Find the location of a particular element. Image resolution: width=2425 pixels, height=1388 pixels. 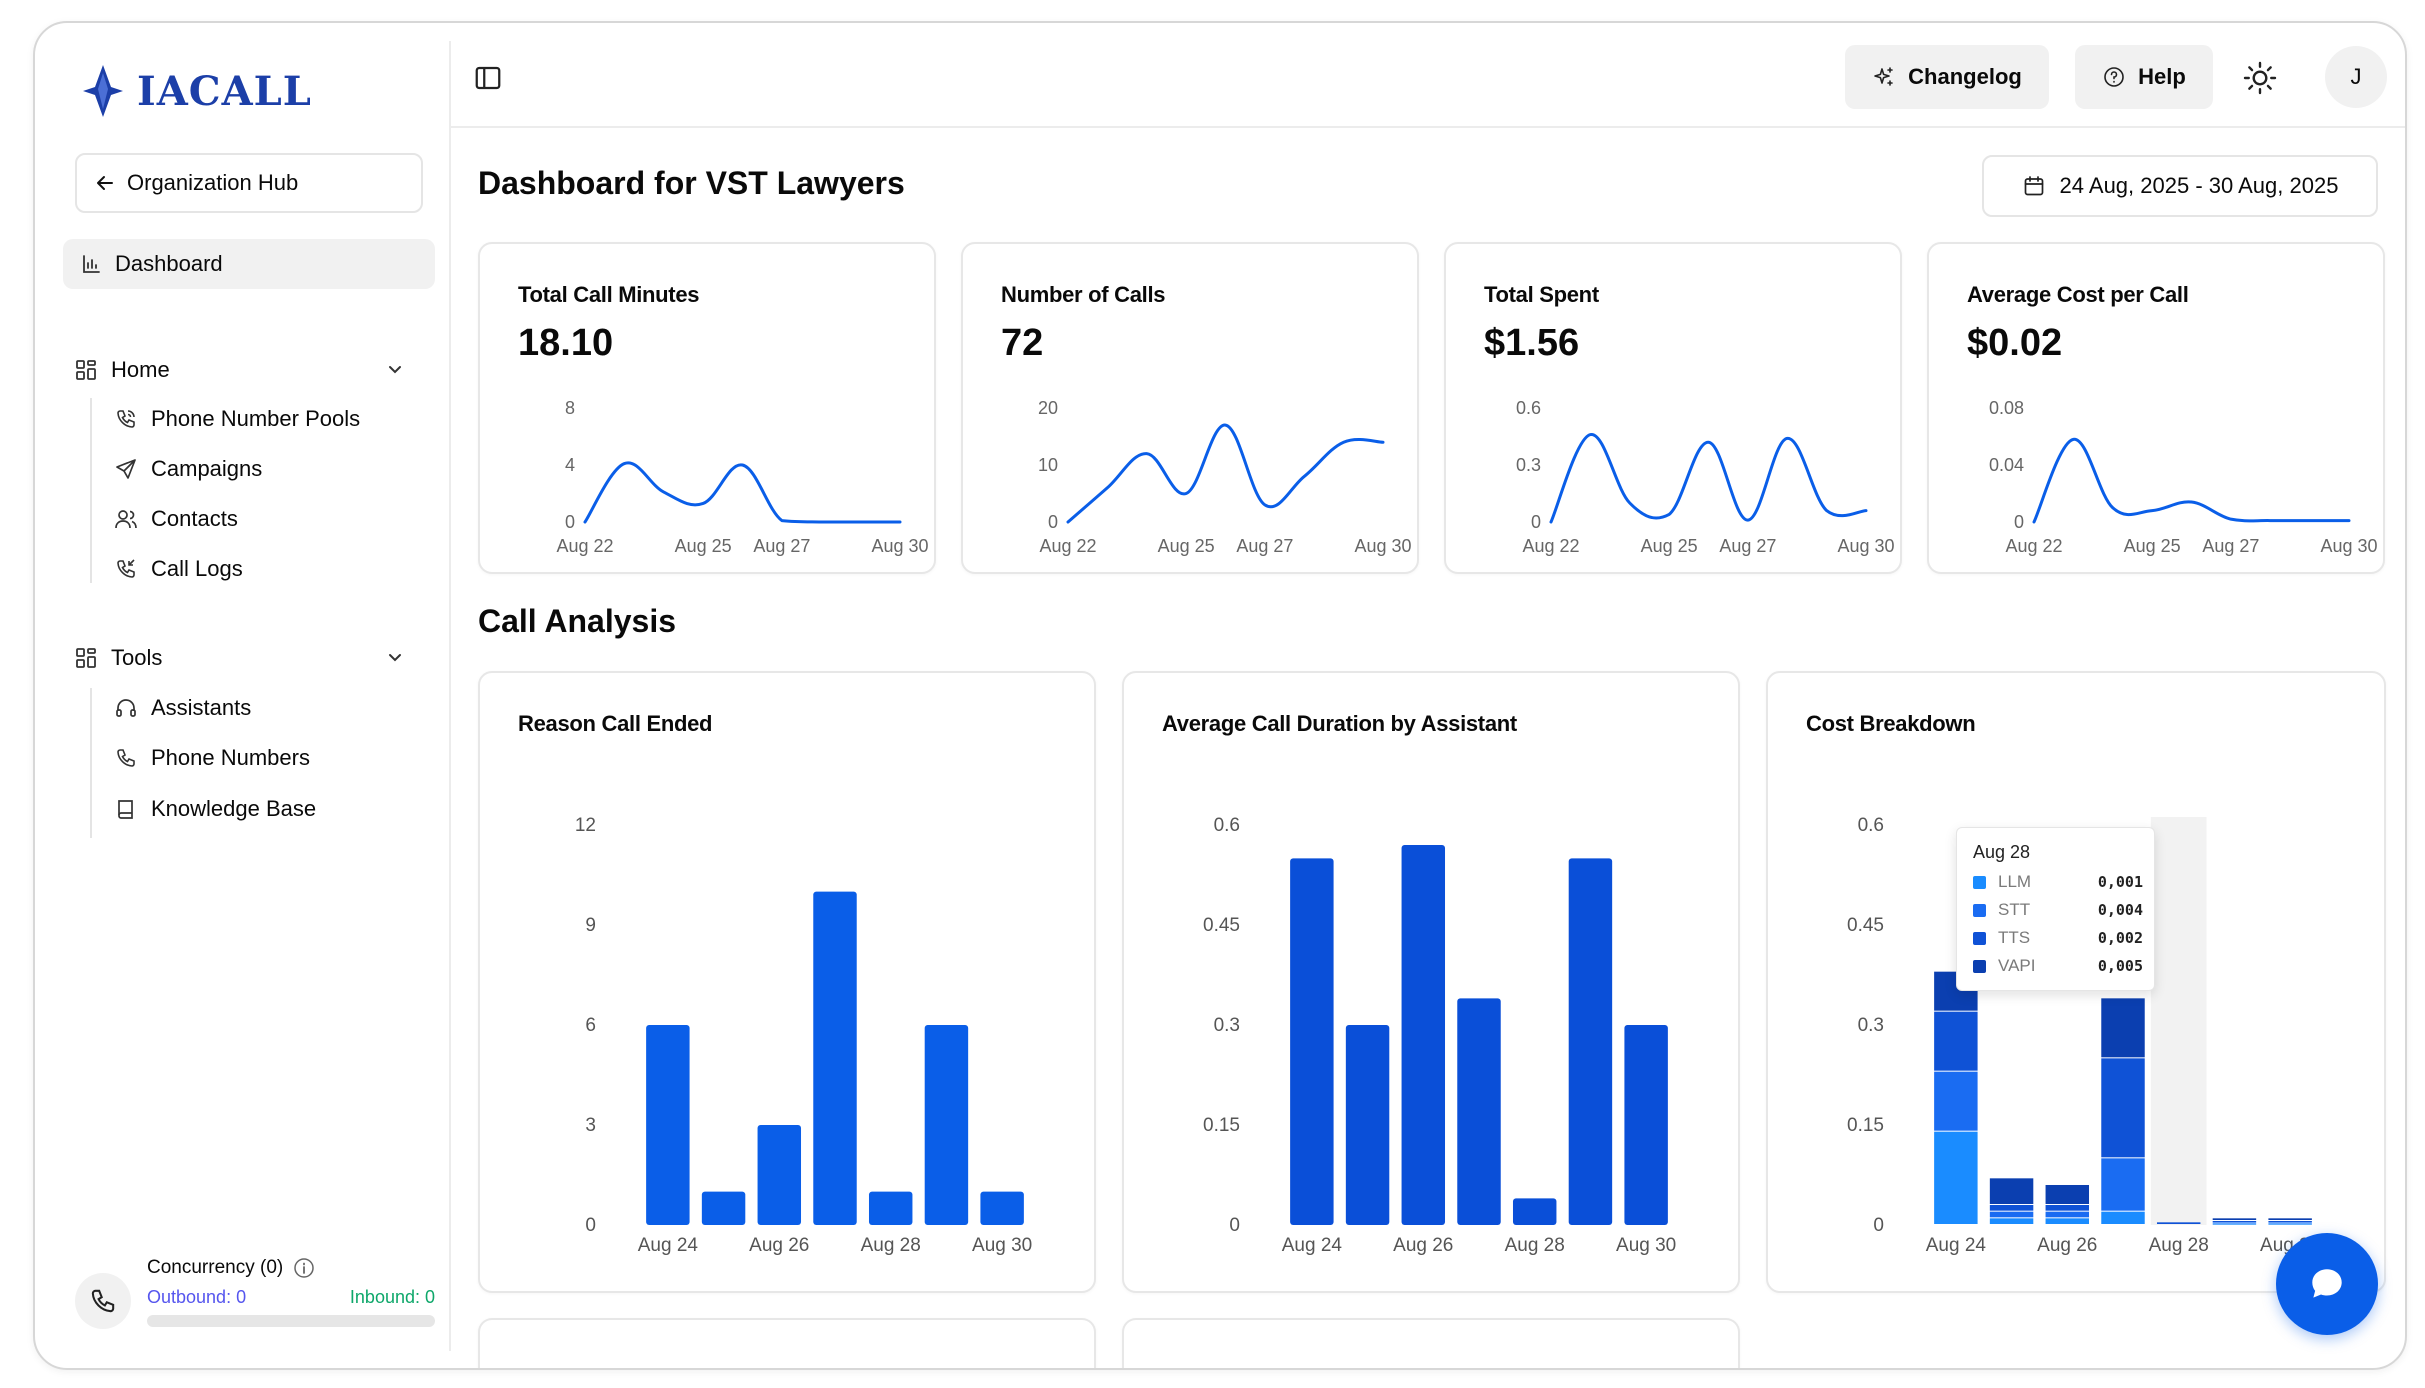

x-tick-label: Aug 27 is located at coordinates (1747, 546).